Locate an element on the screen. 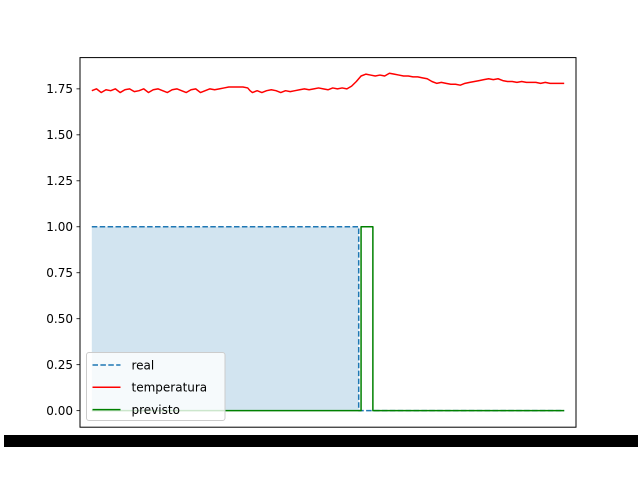 The image size is (640, 480). legend-label-real: real is located at coordinates (143, 365).